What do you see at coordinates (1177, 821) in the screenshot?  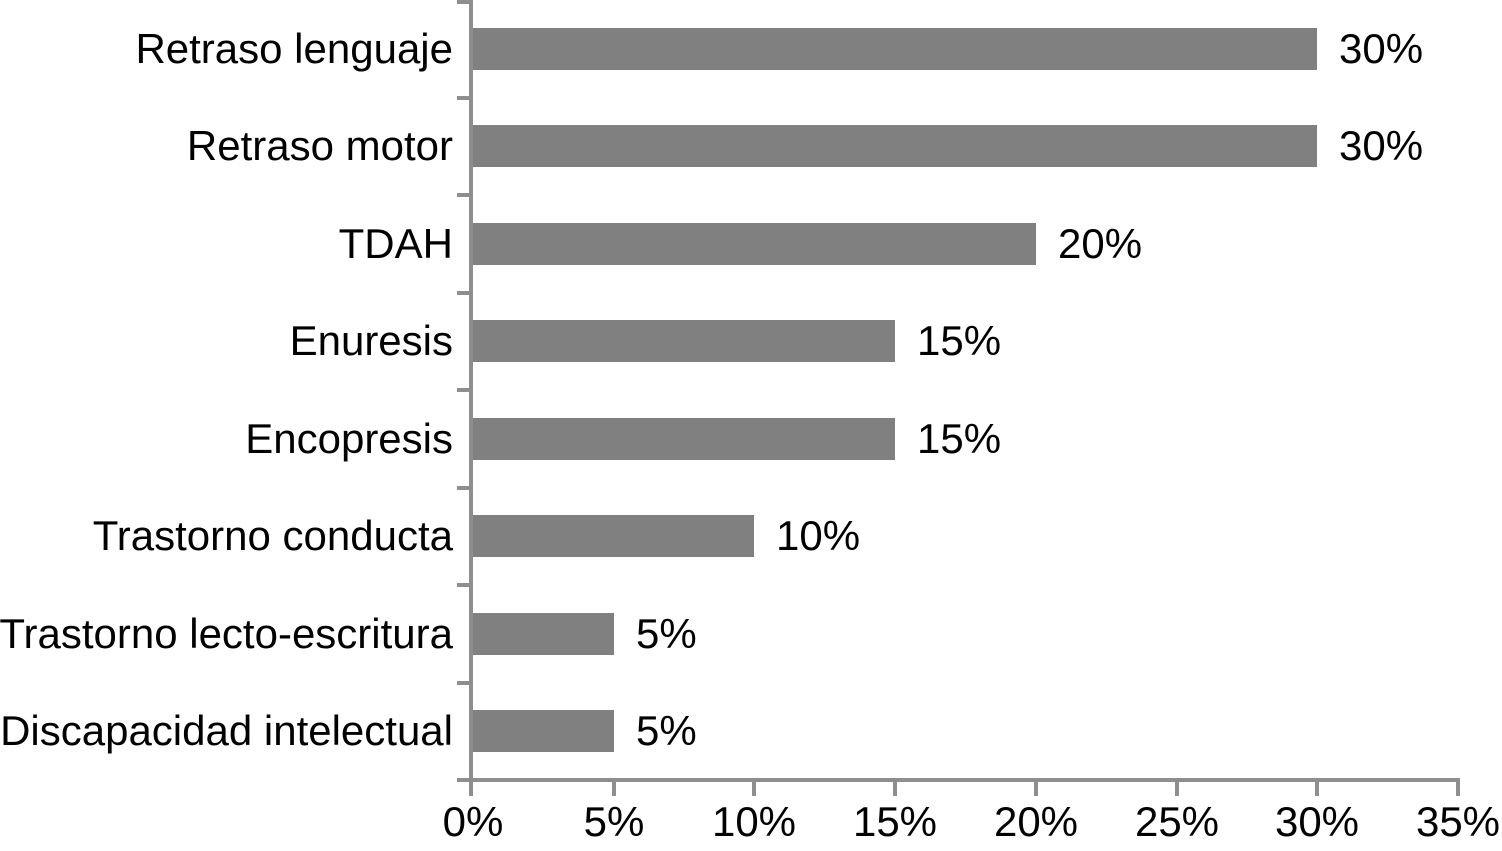 I see `x-tick-label: 25%` at bounding box center [1177, 821].